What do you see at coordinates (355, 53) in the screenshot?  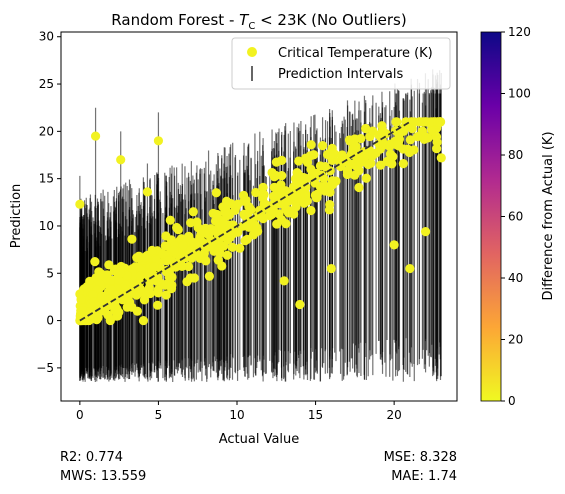 I see `legend-label-critical-temperature: Critical Temperature (K)` at bounding box center [355, 53].